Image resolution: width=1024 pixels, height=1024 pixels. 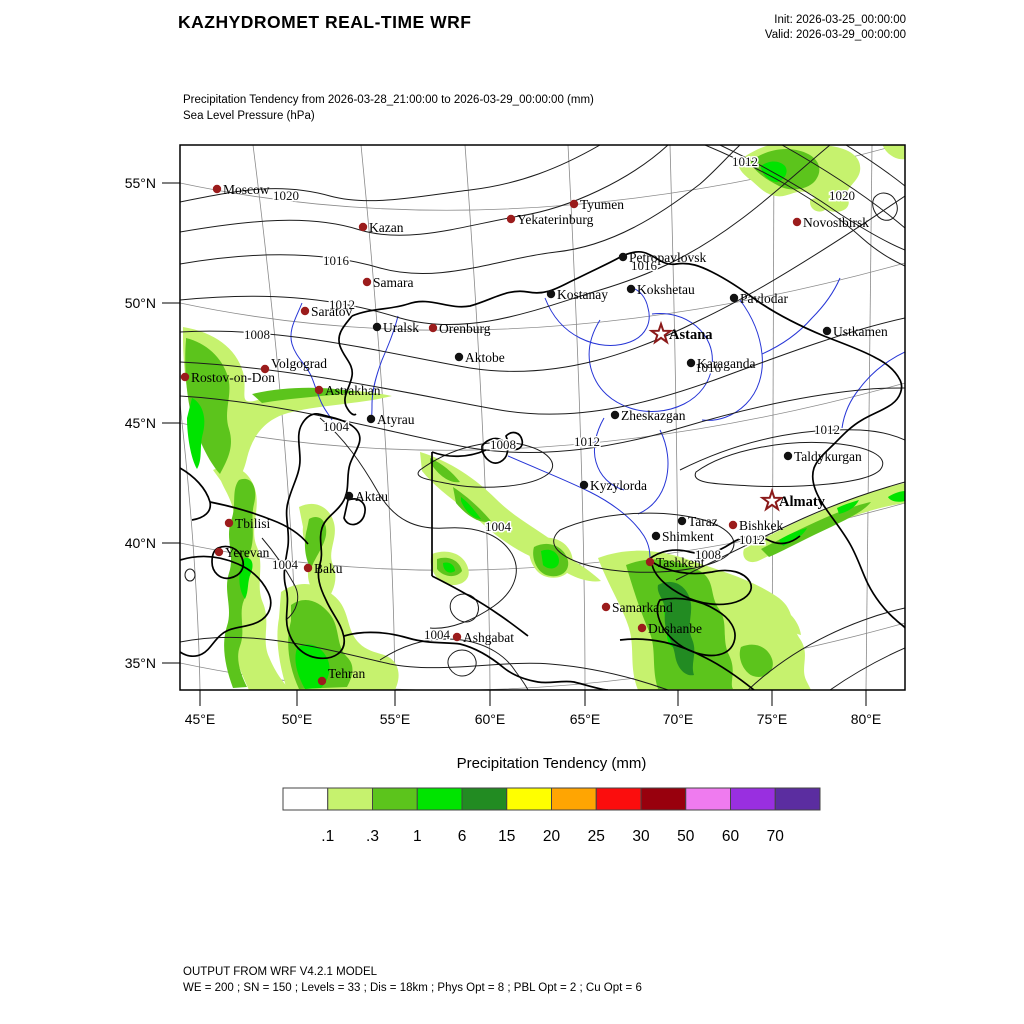 I want to click on city-aktau-label: Aktau, so click(x=371, y=496).